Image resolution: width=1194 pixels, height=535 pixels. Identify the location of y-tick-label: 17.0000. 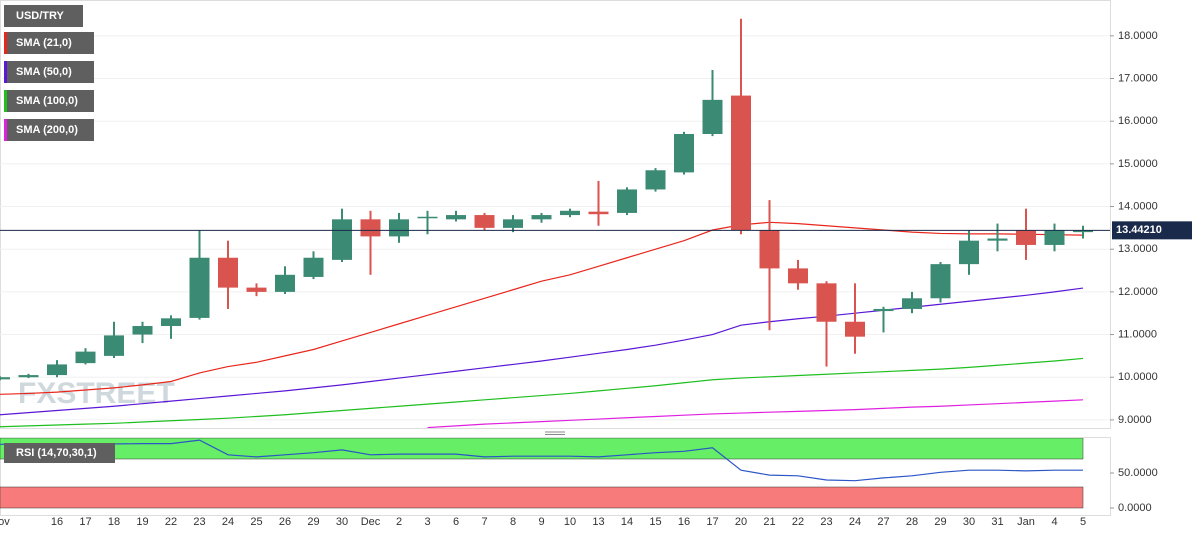
(1138, 78).